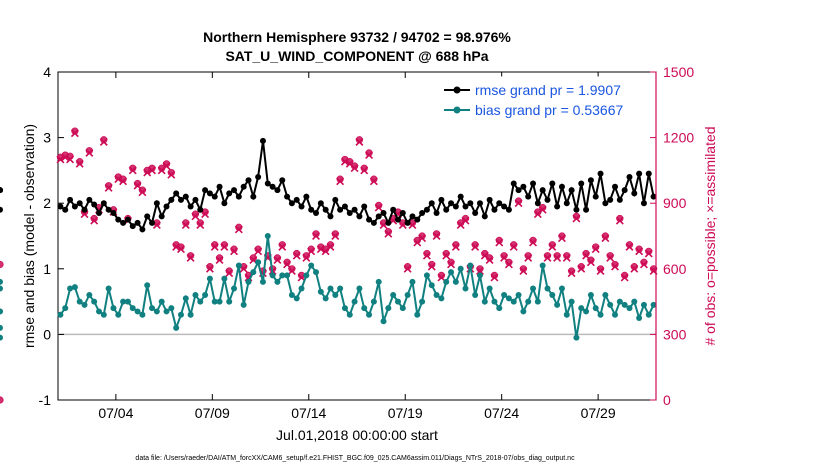 The width and height of the screenshot is (830, 470). I want to click on y-tick-left-label: 4, so click(47, 72).